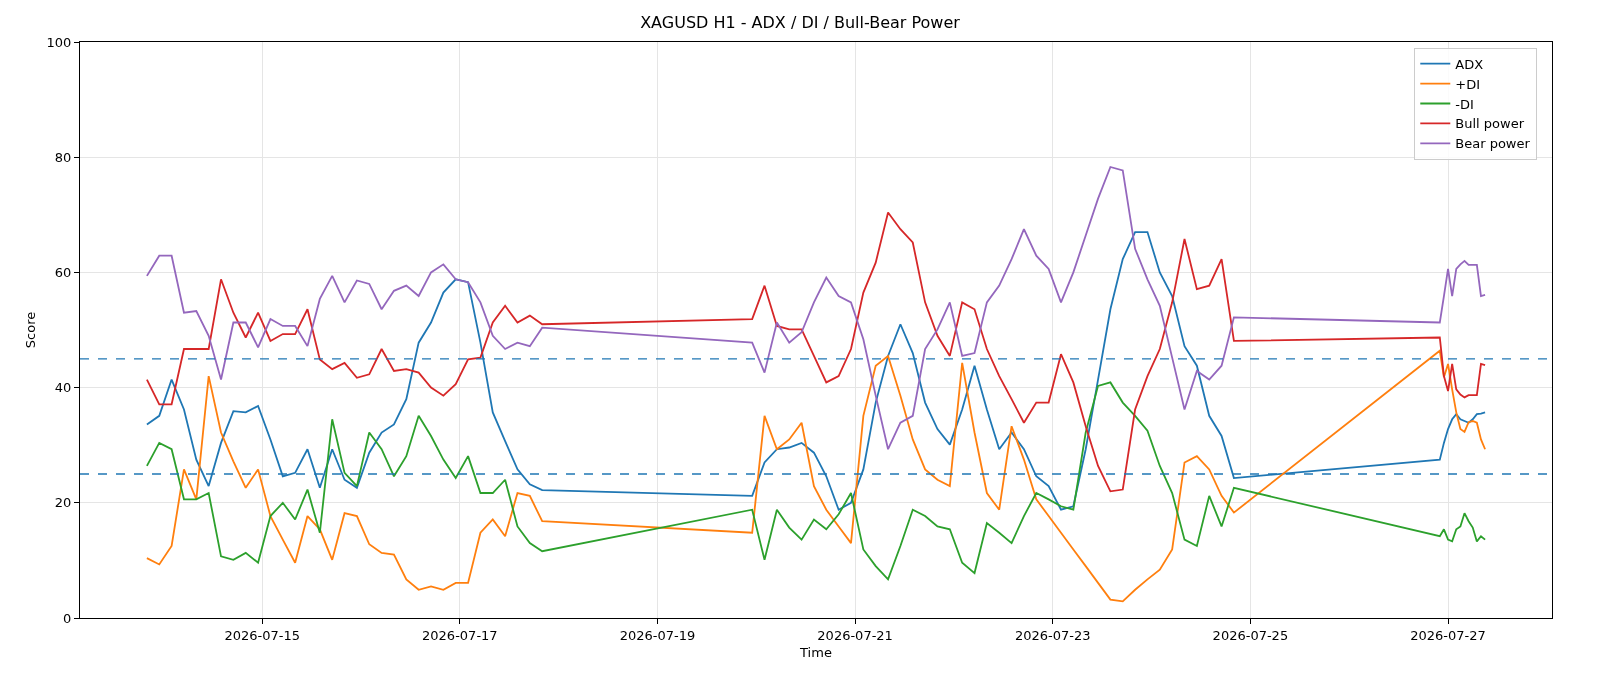 Image resolution: width=1600 pixels, height=686 pixels. I want to click on x-tick-label: 2026-07-21, so click(855, 635).